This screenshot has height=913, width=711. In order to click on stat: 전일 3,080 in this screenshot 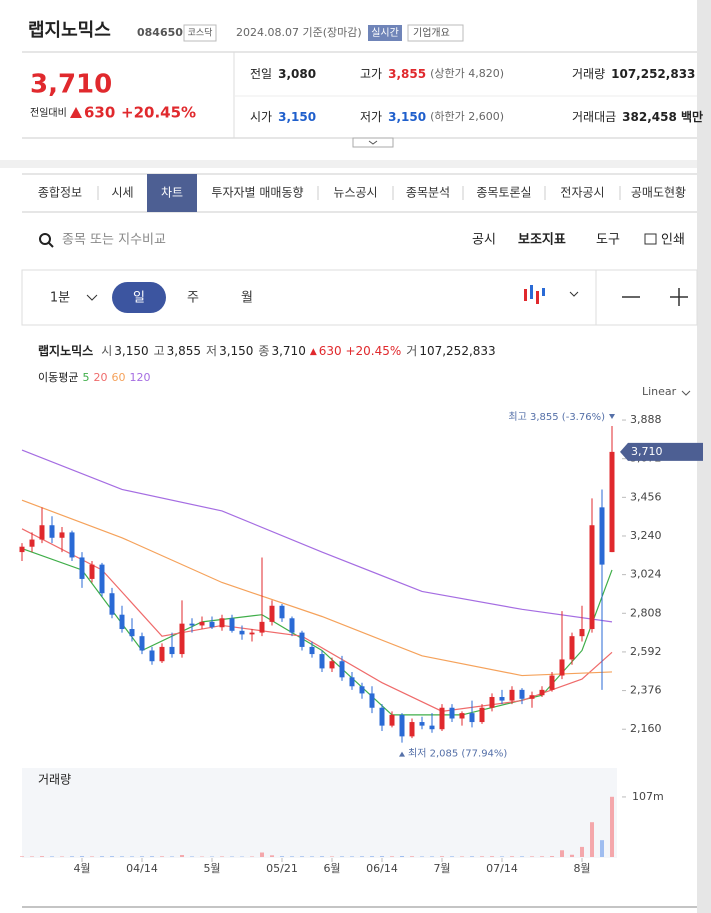, I will do `click(283, 74)`.